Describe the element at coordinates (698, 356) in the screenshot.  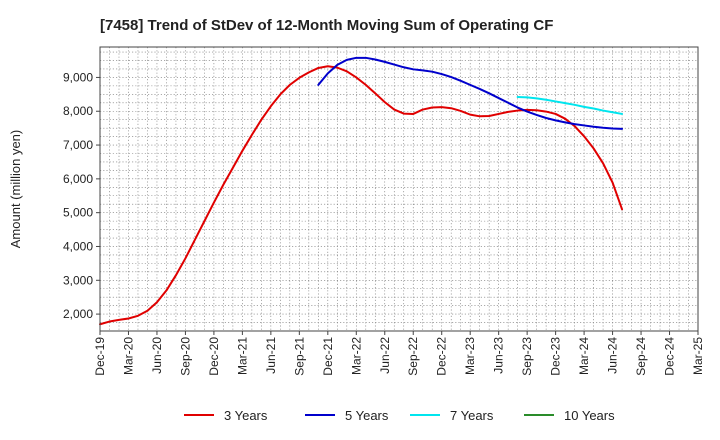
I see `x-tick-label: Mar-25` at that location.